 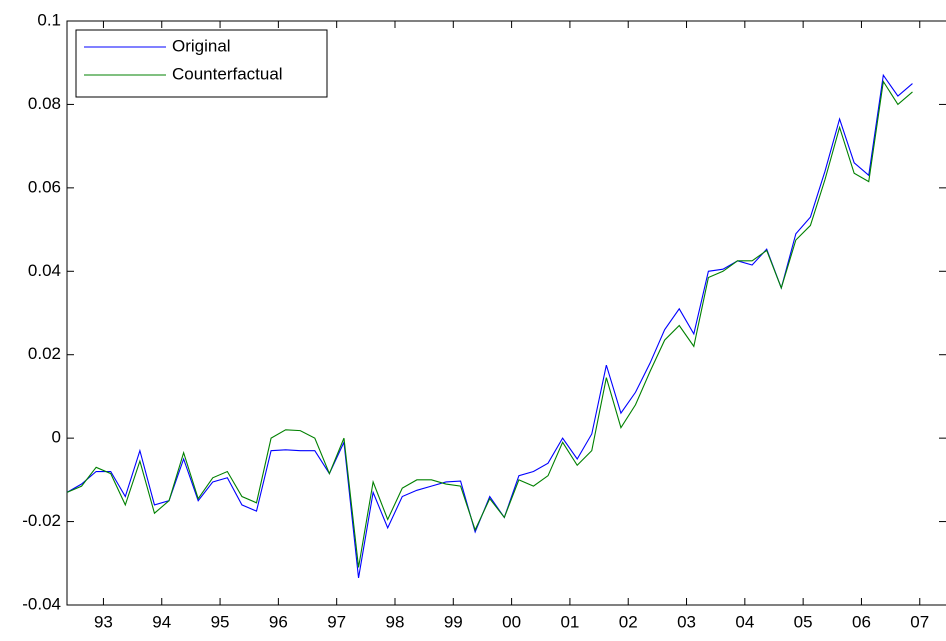 I want to click on y-tick-label: 0.06, so click(x=44, y=186).